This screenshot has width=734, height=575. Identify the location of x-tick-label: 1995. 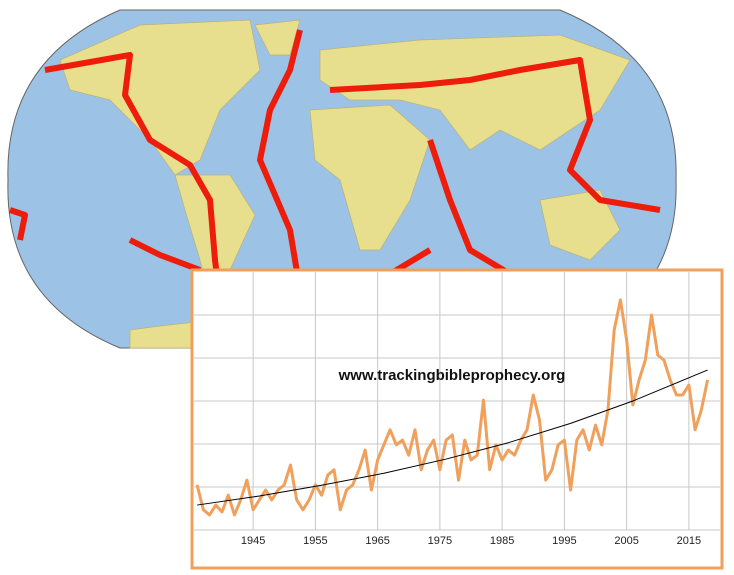
(564, 541).